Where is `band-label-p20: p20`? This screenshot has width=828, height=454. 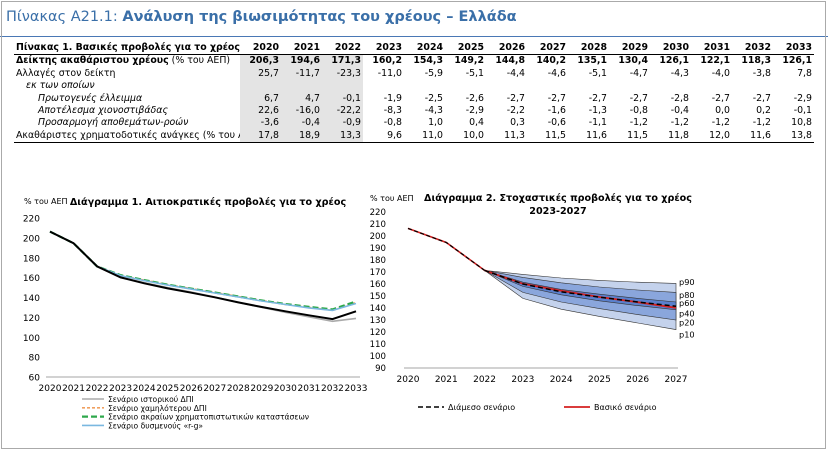 band-label-p20: p20 is located at coordinates (687, 322).